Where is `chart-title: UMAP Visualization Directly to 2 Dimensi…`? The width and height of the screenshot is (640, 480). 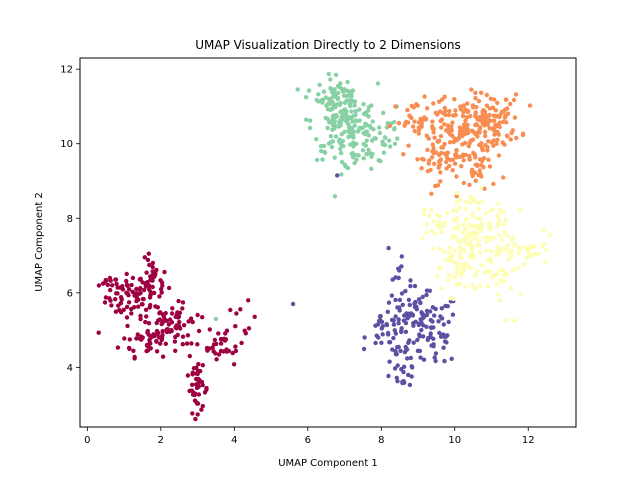 chart-title: UMAP Visualization Directly to 2 Dimensi… is located at coordinates (328, 45).